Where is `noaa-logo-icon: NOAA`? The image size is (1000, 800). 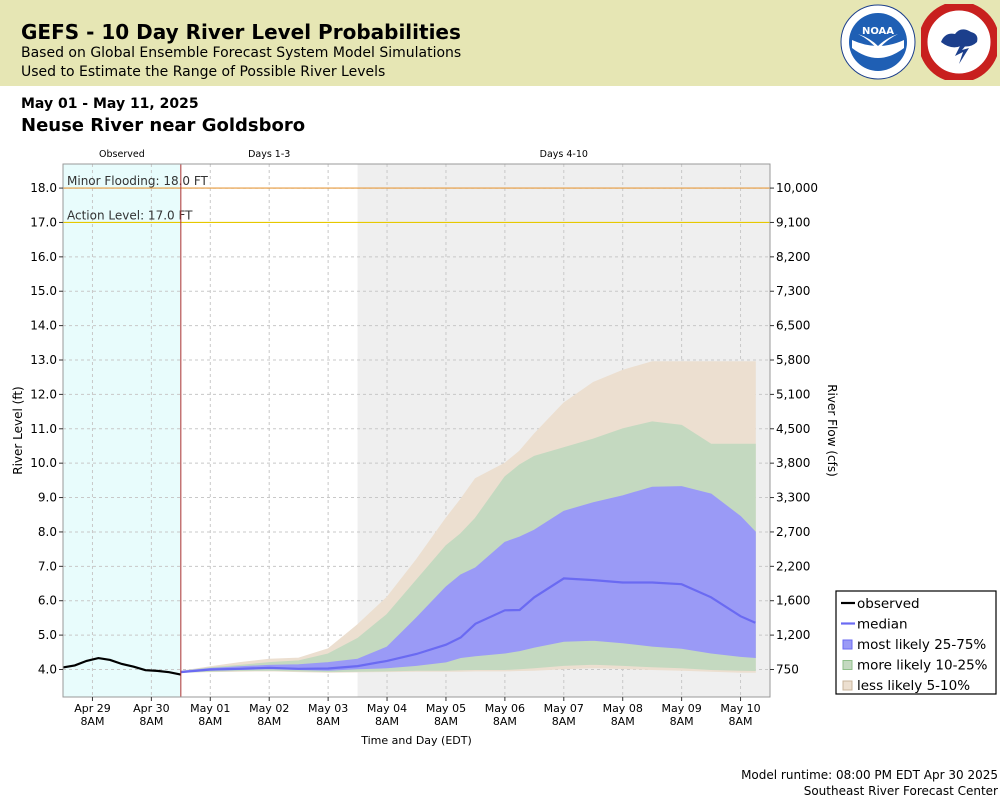 noaa-logo-icon: NOAA is located at coordinates (878, 42).